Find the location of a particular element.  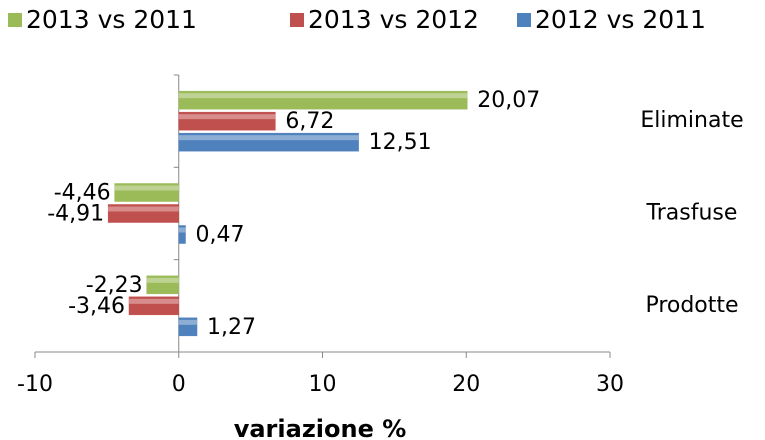

data-label: 20,07 is located at coordinates (508, 100).